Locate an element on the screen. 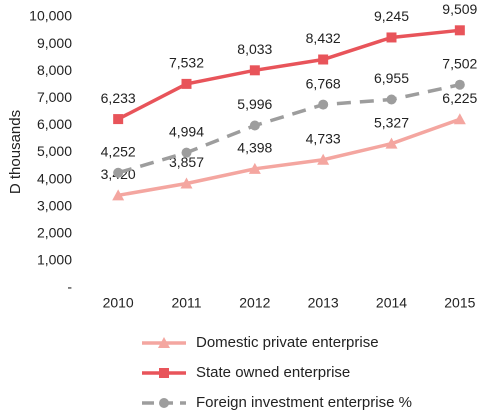 This screenshot has height=415, width=498. data-label: 6,768 is located at coordinates (323, 83).